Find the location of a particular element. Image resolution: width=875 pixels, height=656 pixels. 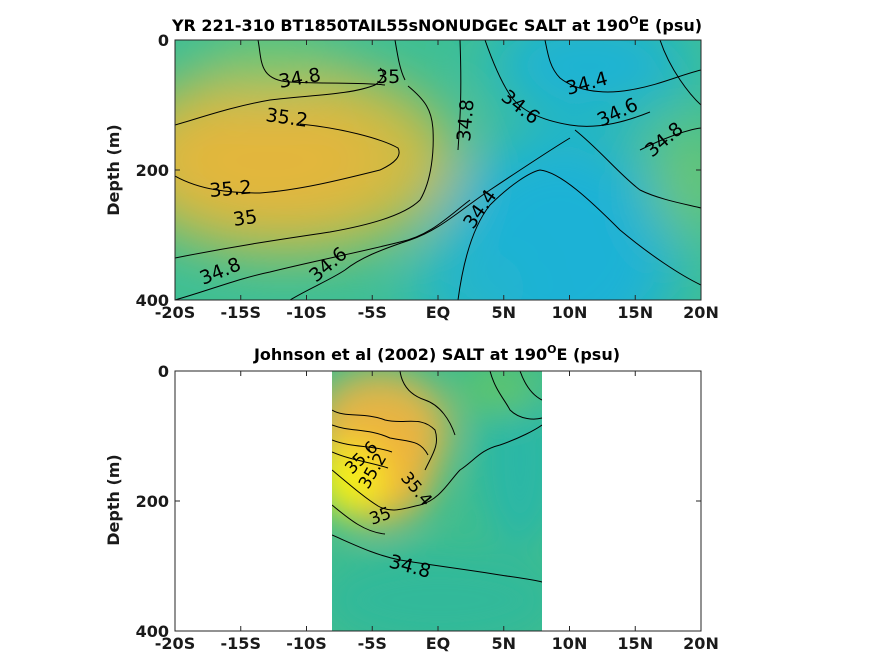

bottom-contour-lines is located at coordinates (437, 477).